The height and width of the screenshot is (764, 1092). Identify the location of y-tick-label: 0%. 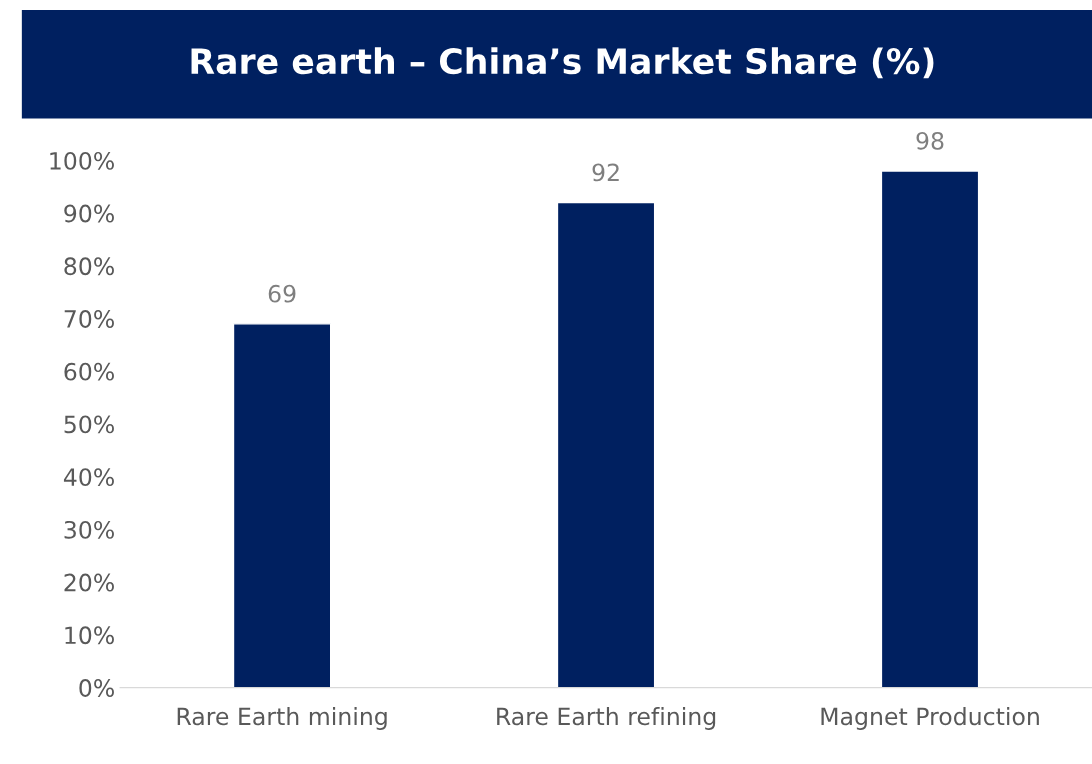
(96, 688).